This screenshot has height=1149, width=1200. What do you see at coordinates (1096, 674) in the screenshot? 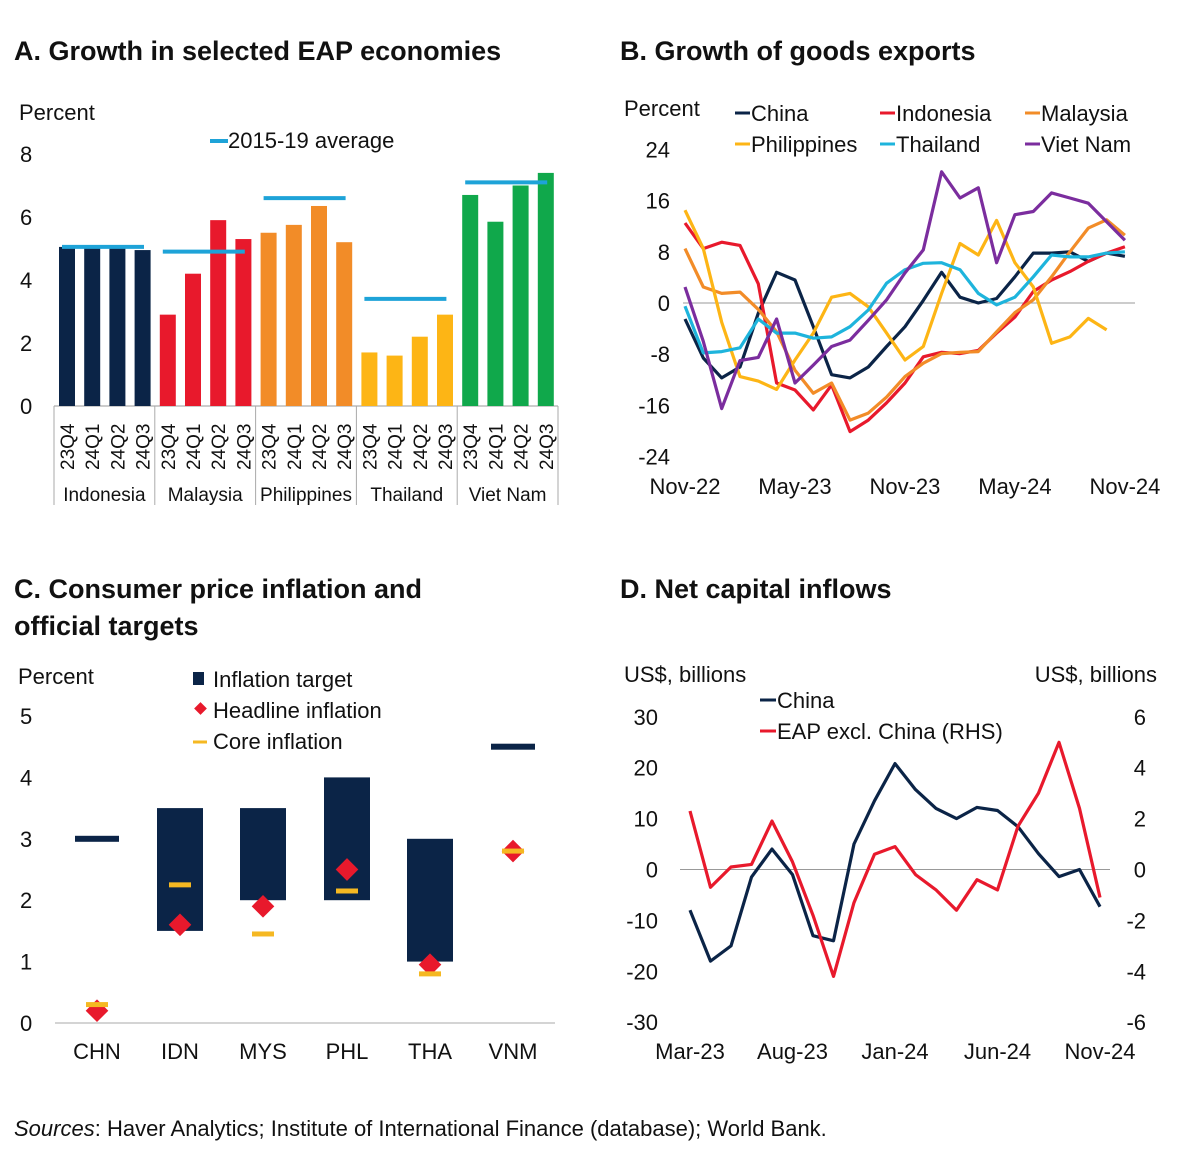
I see `panel-d-ylabel-right: US$, billions` at bounding box center [1096, 674].